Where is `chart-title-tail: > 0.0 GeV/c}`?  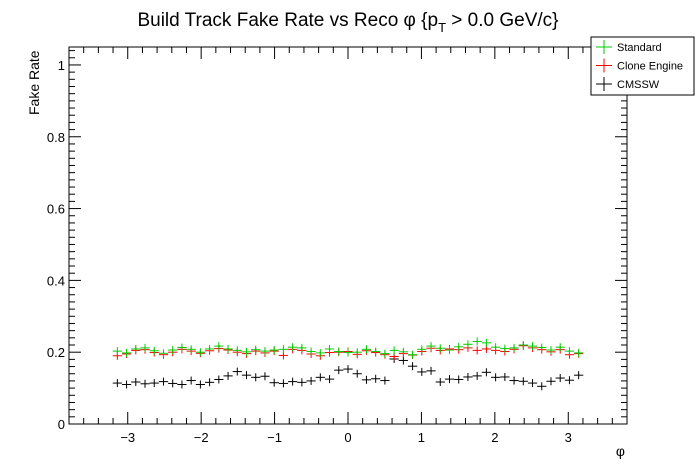
chart-title-tail: > 0.0 GeV/c} is located at coordinates (502, 20).